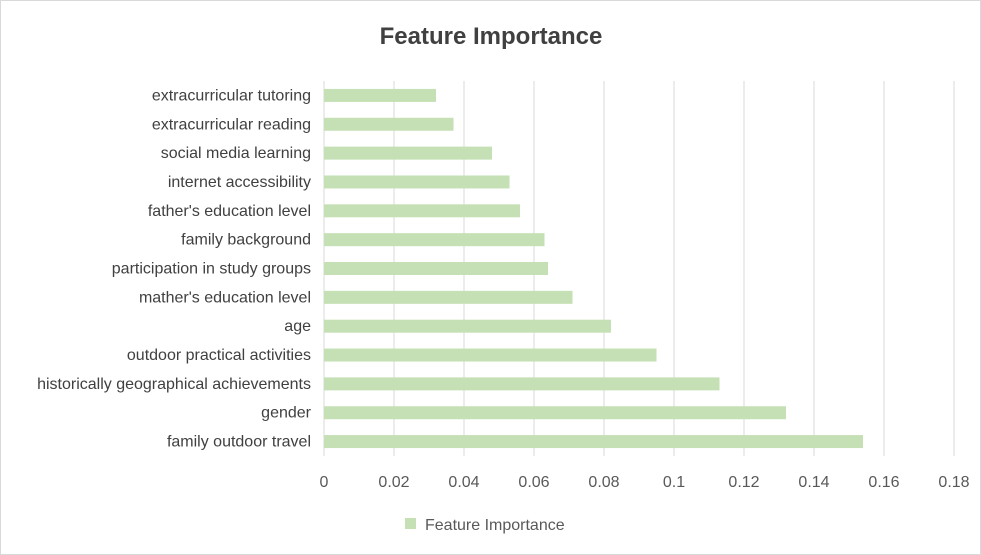  I want to click on category-label: family background, so click(246, 240).